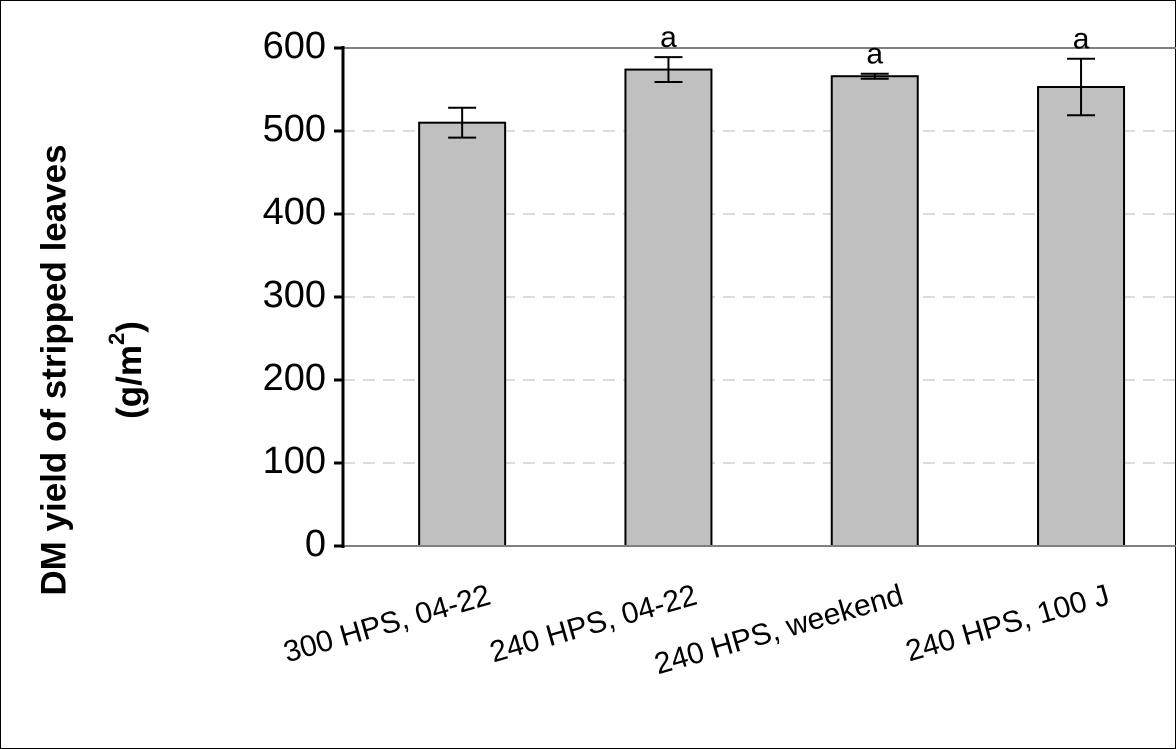  Describe the element at coordinates (294, 46) in the screenshot. I see `y-tick-label: 600` at that location.